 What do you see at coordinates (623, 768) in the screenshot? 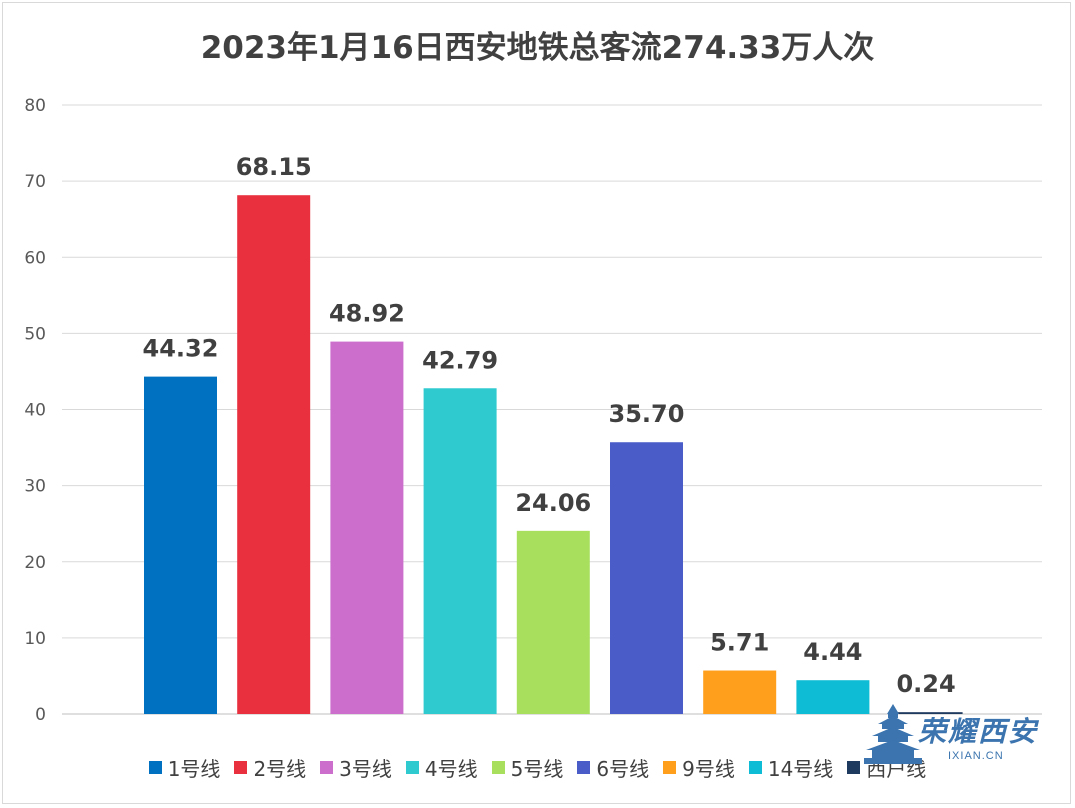
I see `legend-label: 6号线` at bounding box center [623, 768].